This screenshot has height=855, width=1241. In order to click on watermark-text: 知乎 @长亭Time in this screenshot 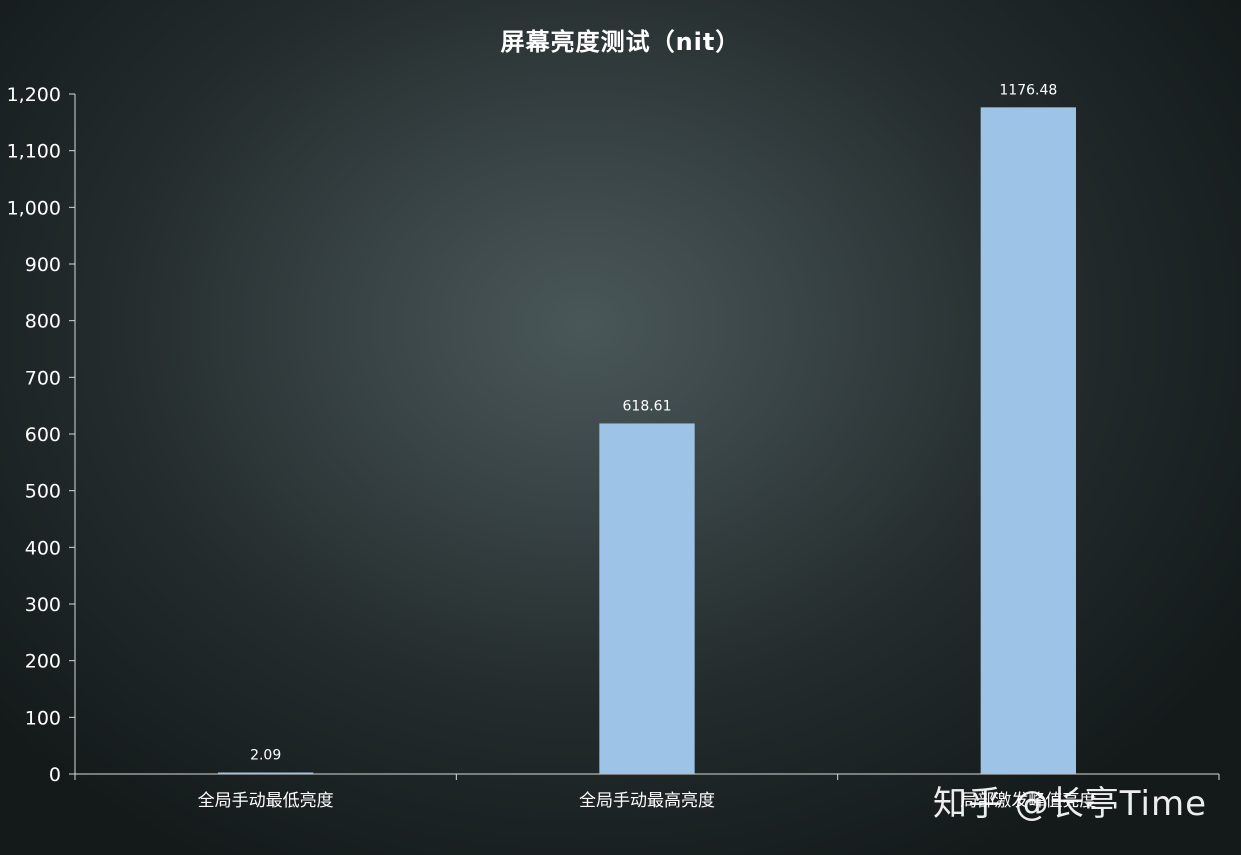, I will do `click(1069, 804)`.